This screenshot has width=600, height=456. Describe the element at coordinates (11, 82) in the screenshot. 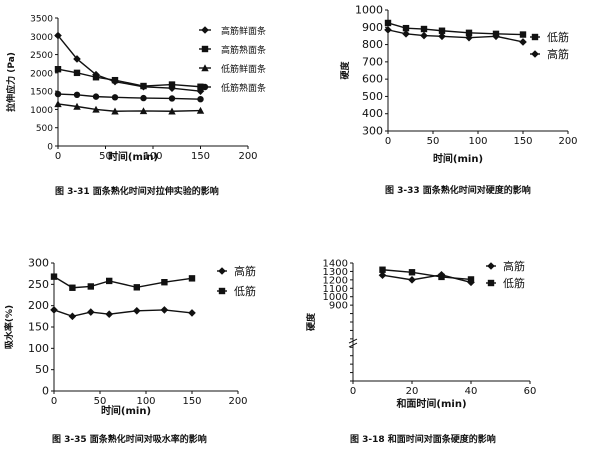

I see `y-axis-title: 拉伸应力 (Pa)` at that location.